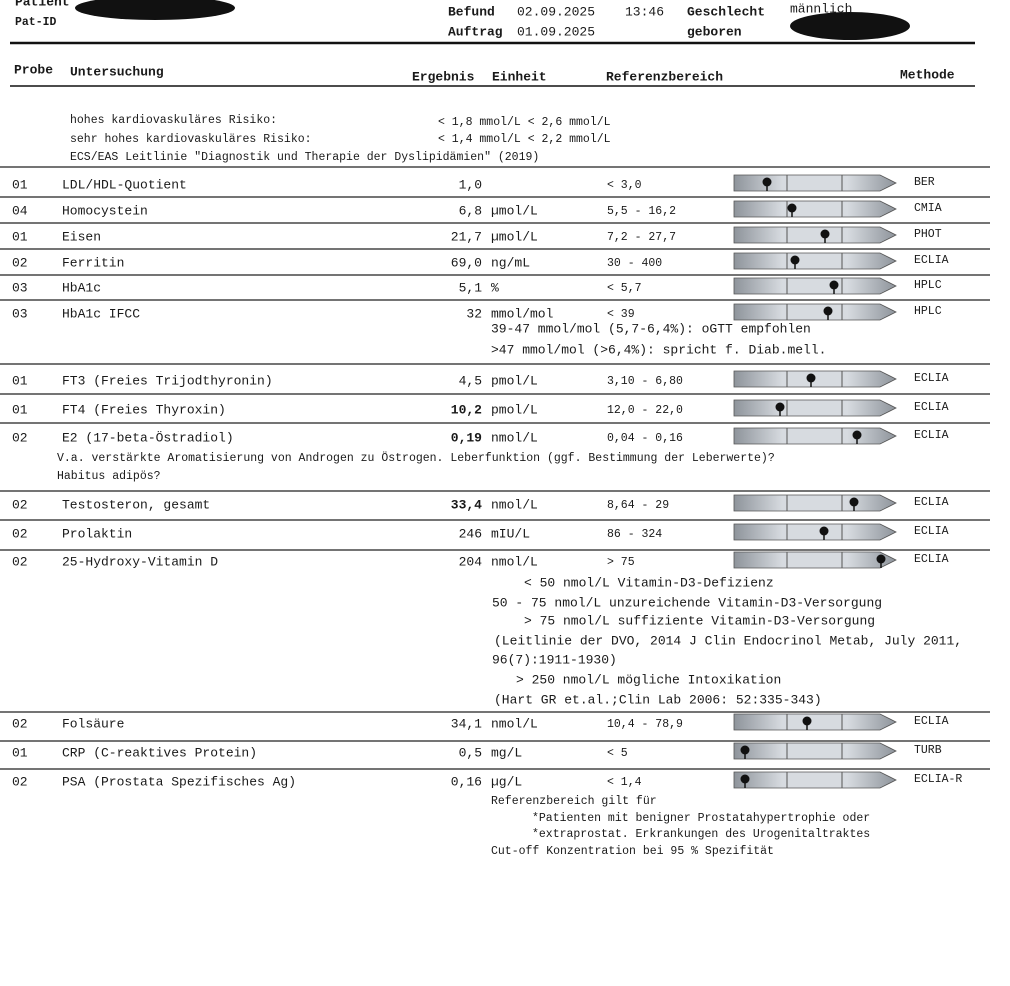  What do you see at coordinates (621, 314) in the screenshot?
I see `reference: < 39` at bounding box center [621, 314].